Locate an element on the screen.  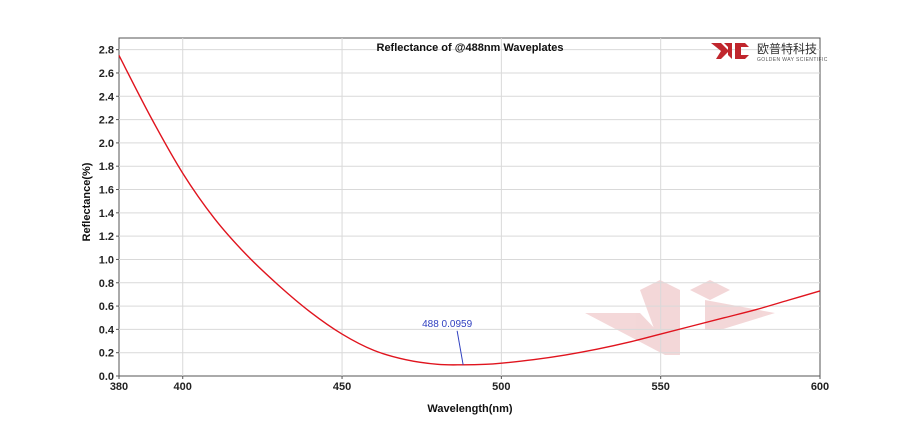
y-tick-label: 2.0 is located at coordinates (106, 144).